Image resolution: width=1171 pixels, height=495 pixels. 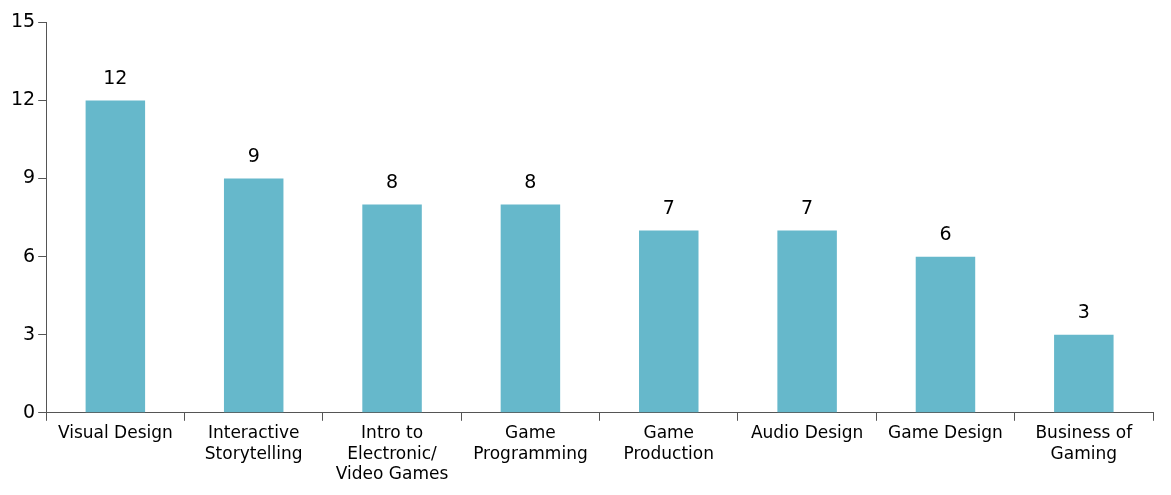 I want to click on x-tick-label: Audio Design, so click(x=807, y=432).